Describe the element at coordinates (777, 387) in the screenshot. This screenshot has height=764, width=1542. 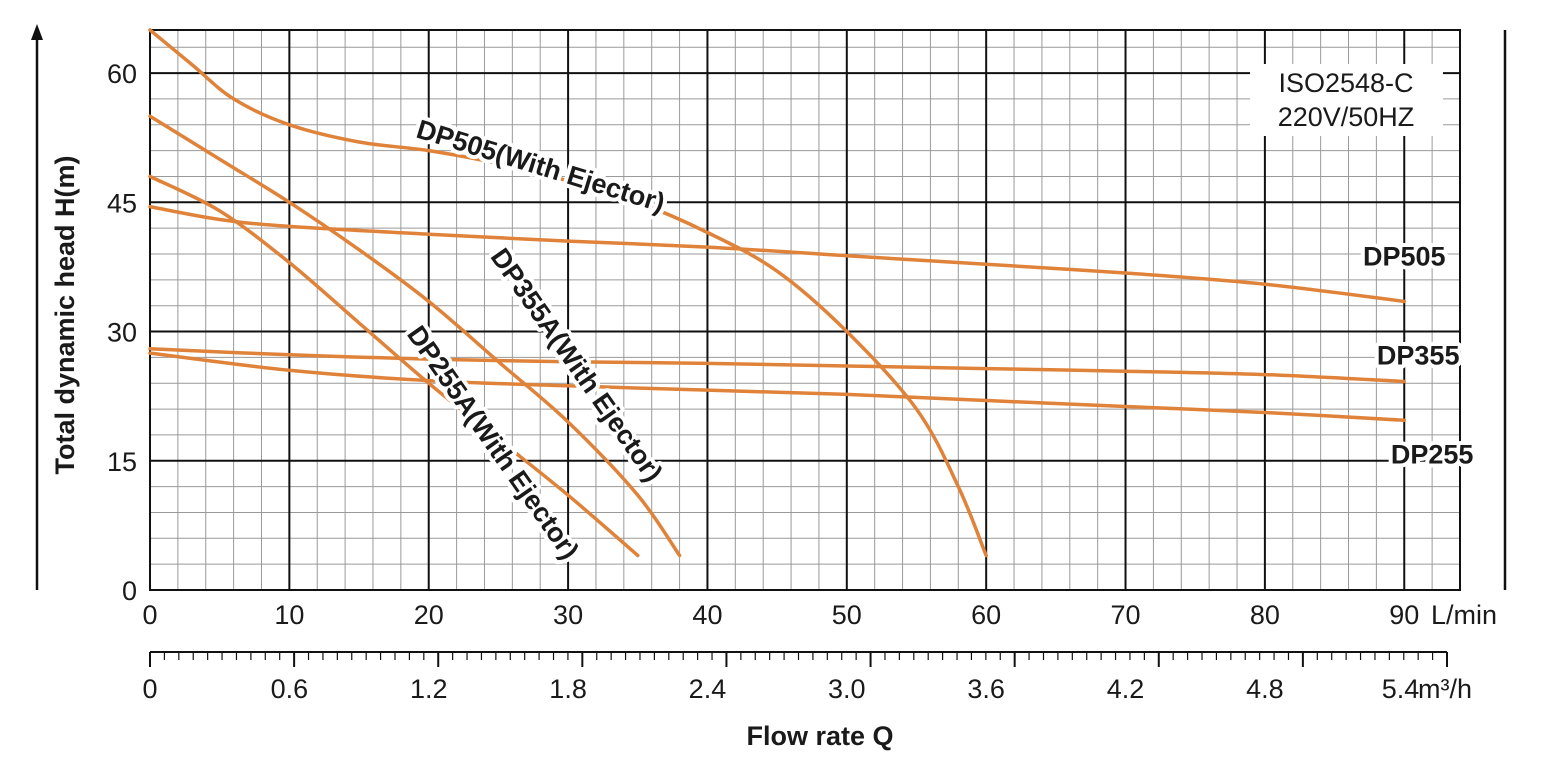
I see `curve-dp255` at that location.